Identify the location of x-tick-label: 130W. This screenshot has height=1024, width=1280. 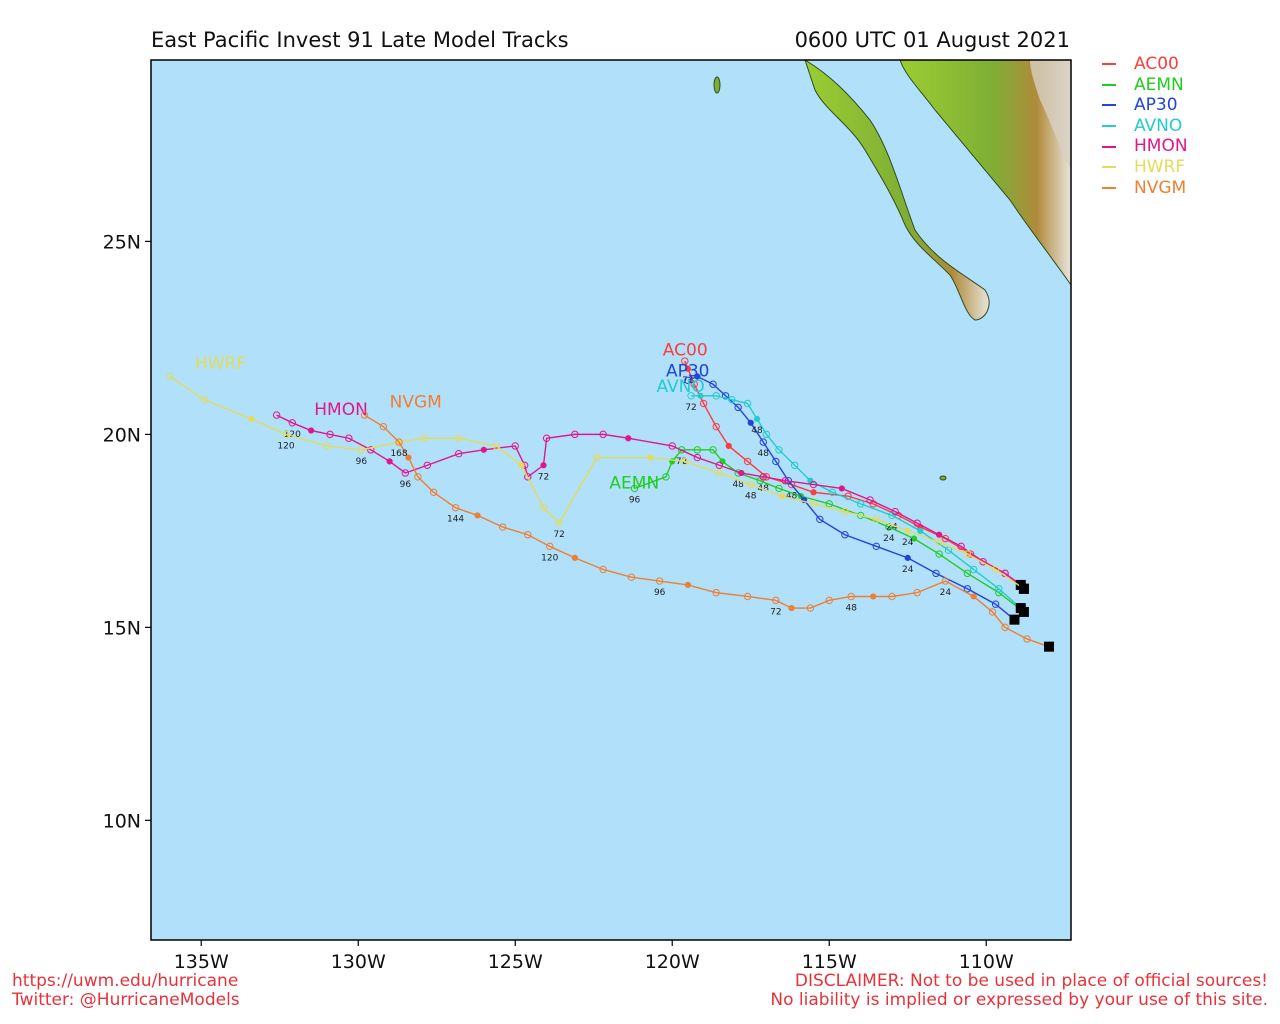
(358, 962).